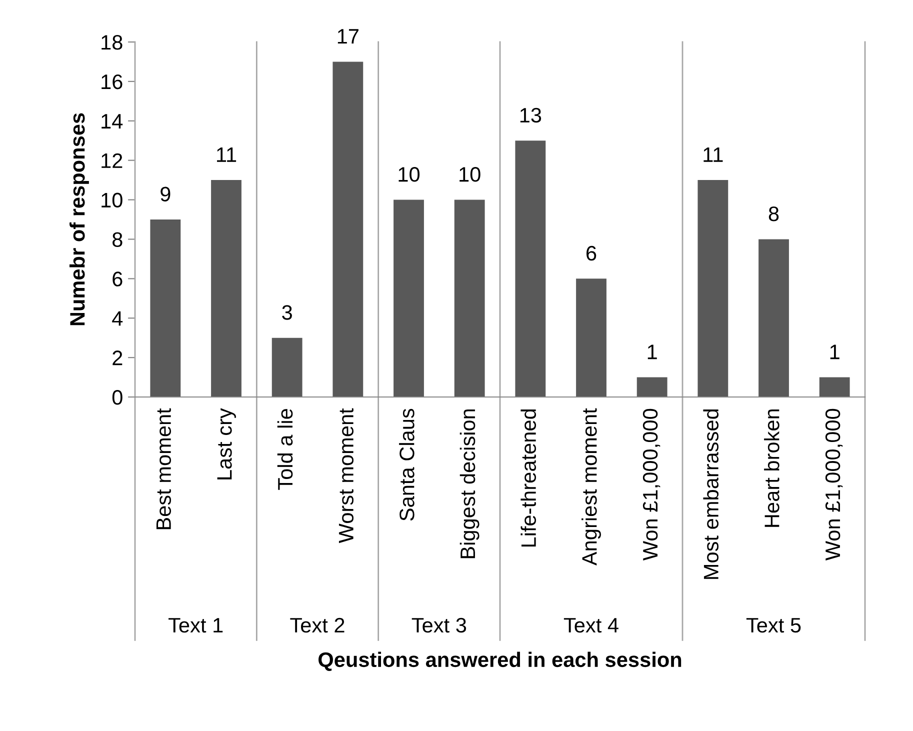  Describe the element at coordinates (773, 625) in the screenshot. I see `text: Text 5` at that location.